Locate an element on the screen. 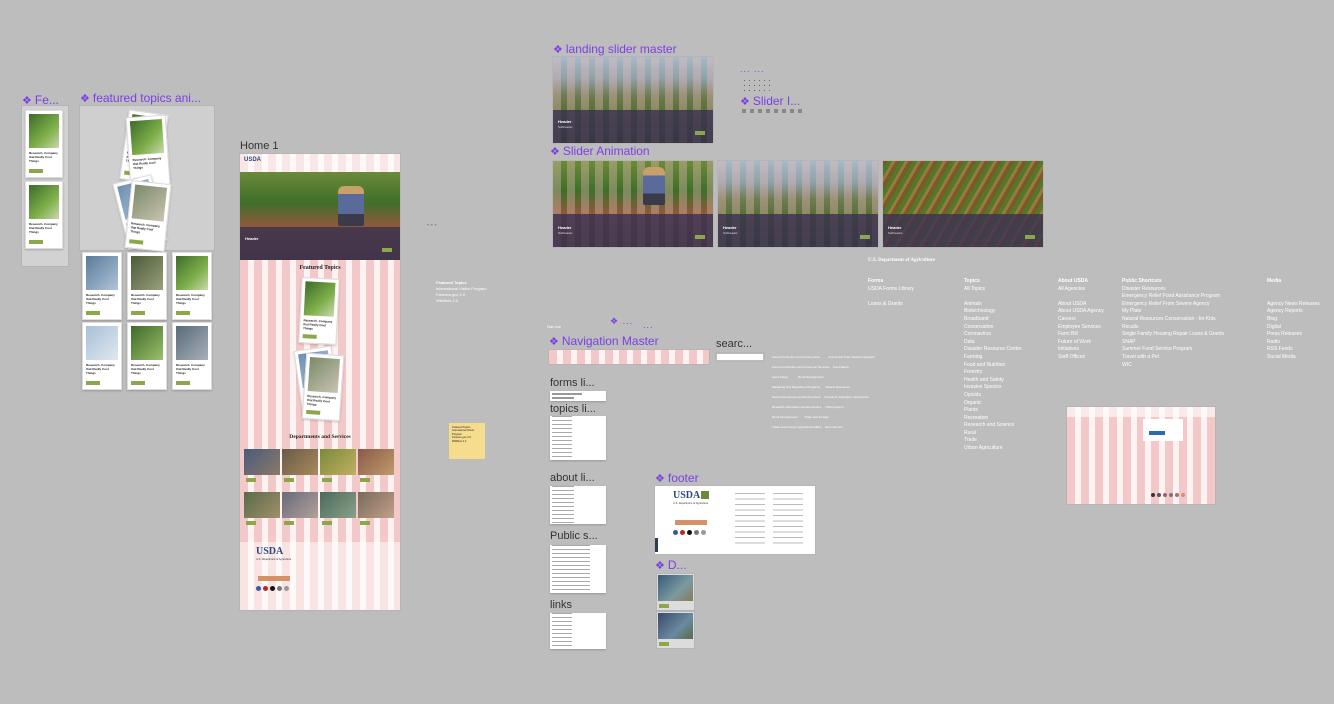  footer-link: Loans & Grants is located at coordinates (885, 303).